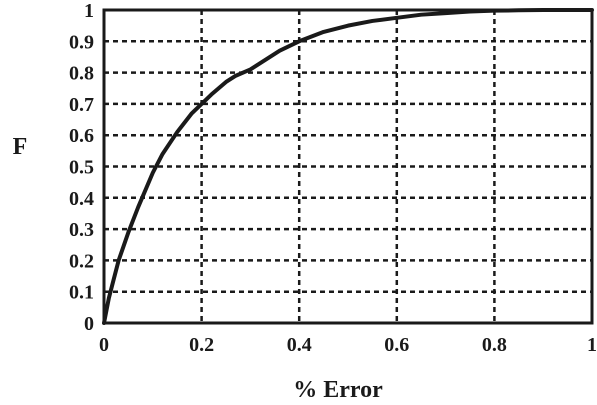 The width and height of the screenshot is (597, 405). I want to click on y-tick-label: 1, so click(89, 11).